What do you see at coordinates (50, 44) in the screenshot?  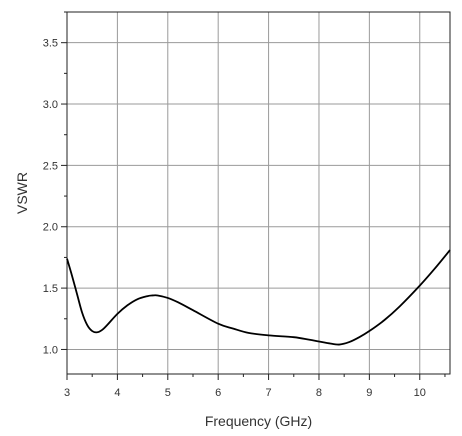 I see `y-tick-label-5: 3.5` at bounding box center [50, 44].